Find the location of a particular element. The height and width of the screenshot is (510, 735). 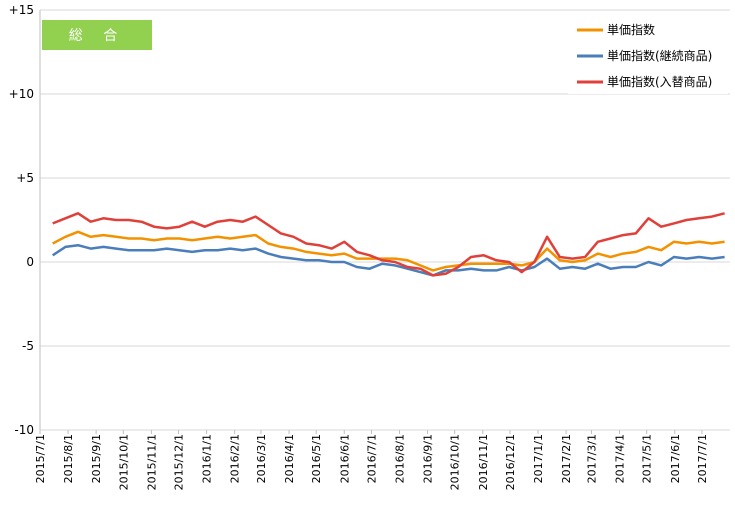

title-badge-bg is located at coordinates (97, 35).